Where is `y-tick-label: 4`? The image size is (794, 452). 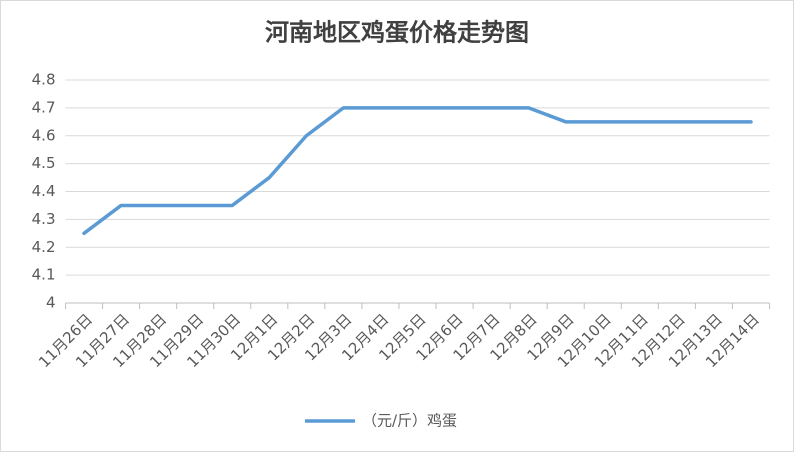
y-tick-label: 4 is located at coordinates (51, 303).